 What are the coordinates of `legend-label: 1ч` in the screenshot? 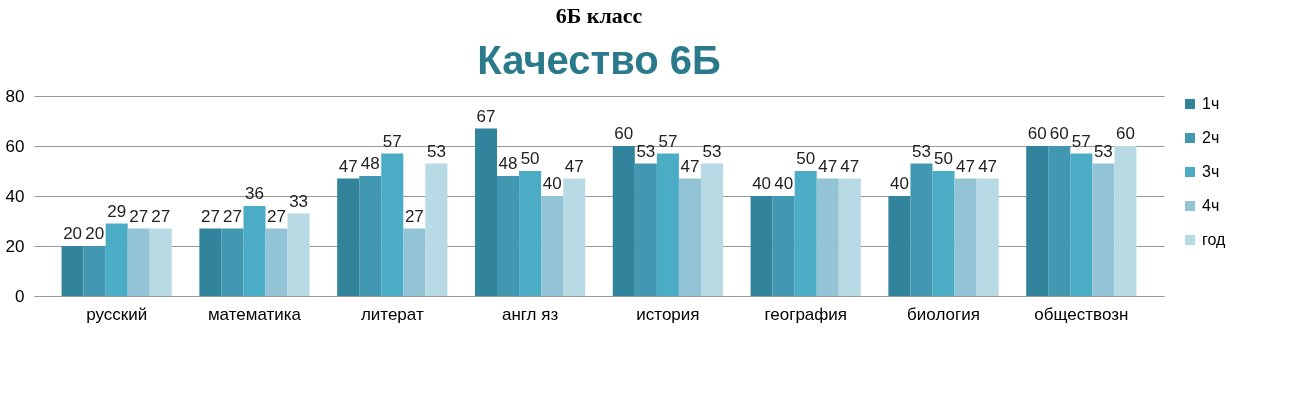 It's located at (1211, 103).